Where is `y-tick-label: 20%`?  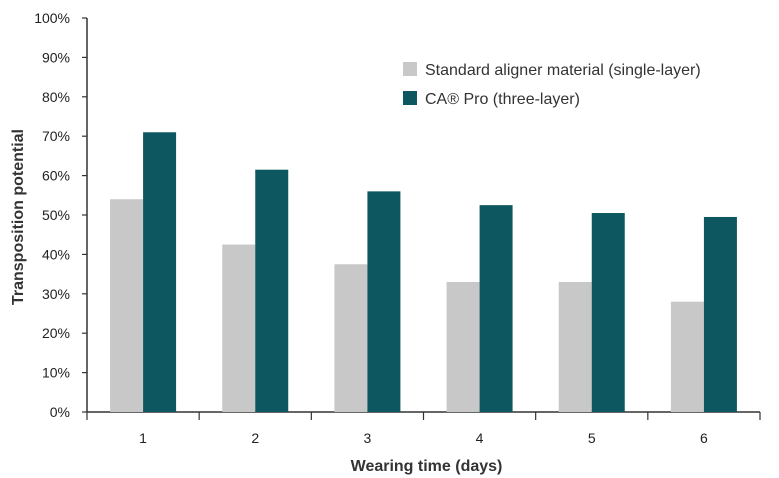
y-tick-label: 20% is located at coordinates (56, 333).